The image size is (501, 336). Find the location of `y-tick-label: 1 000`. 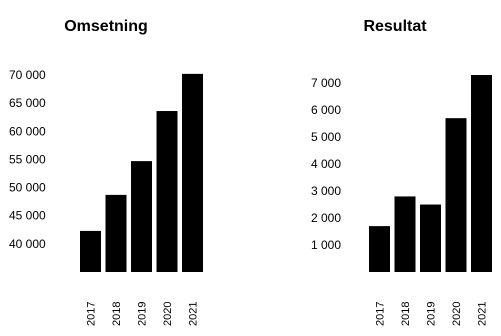

y-tick-label: 1 000 is located at coordinates (326, 245).